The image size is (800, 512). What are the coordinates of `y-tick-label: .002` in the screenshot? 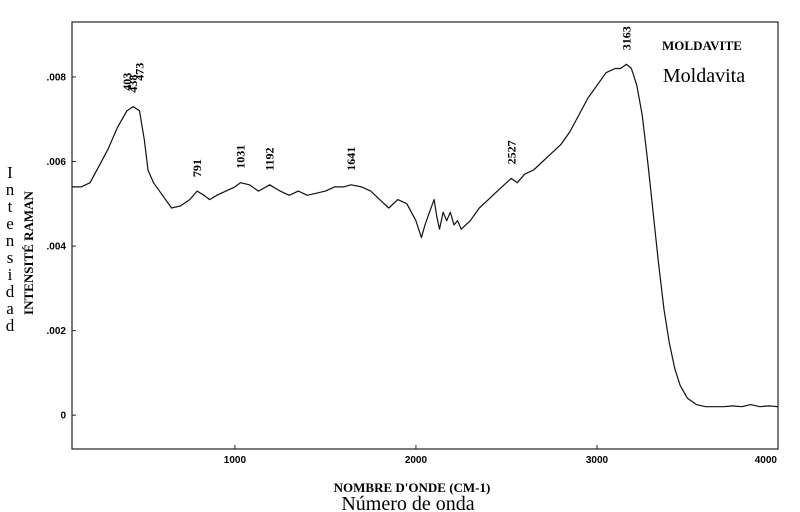 It's located at (57, 331).